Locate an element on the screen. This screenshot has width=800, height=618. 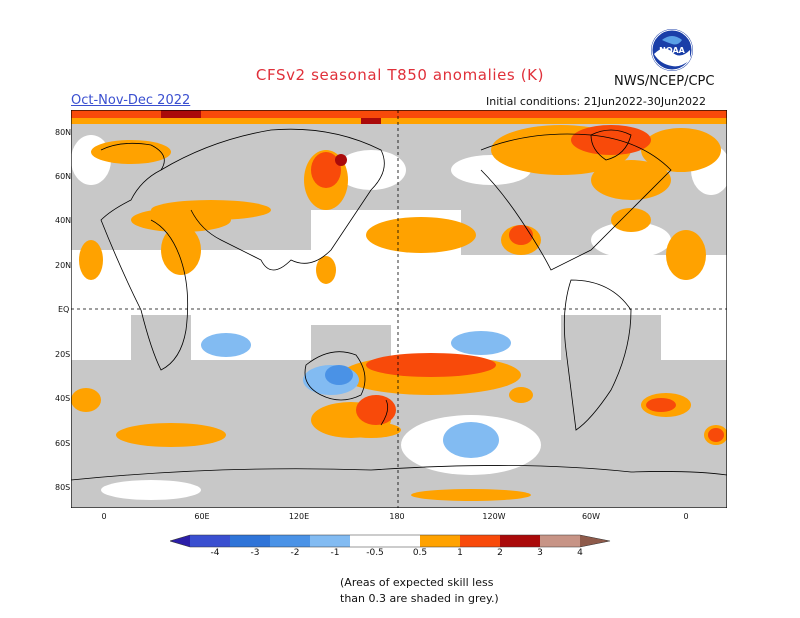
initial-conditions-label: Initial conditions: 21Jun2022-30Jun2022 is located at coordinates (596, 101).